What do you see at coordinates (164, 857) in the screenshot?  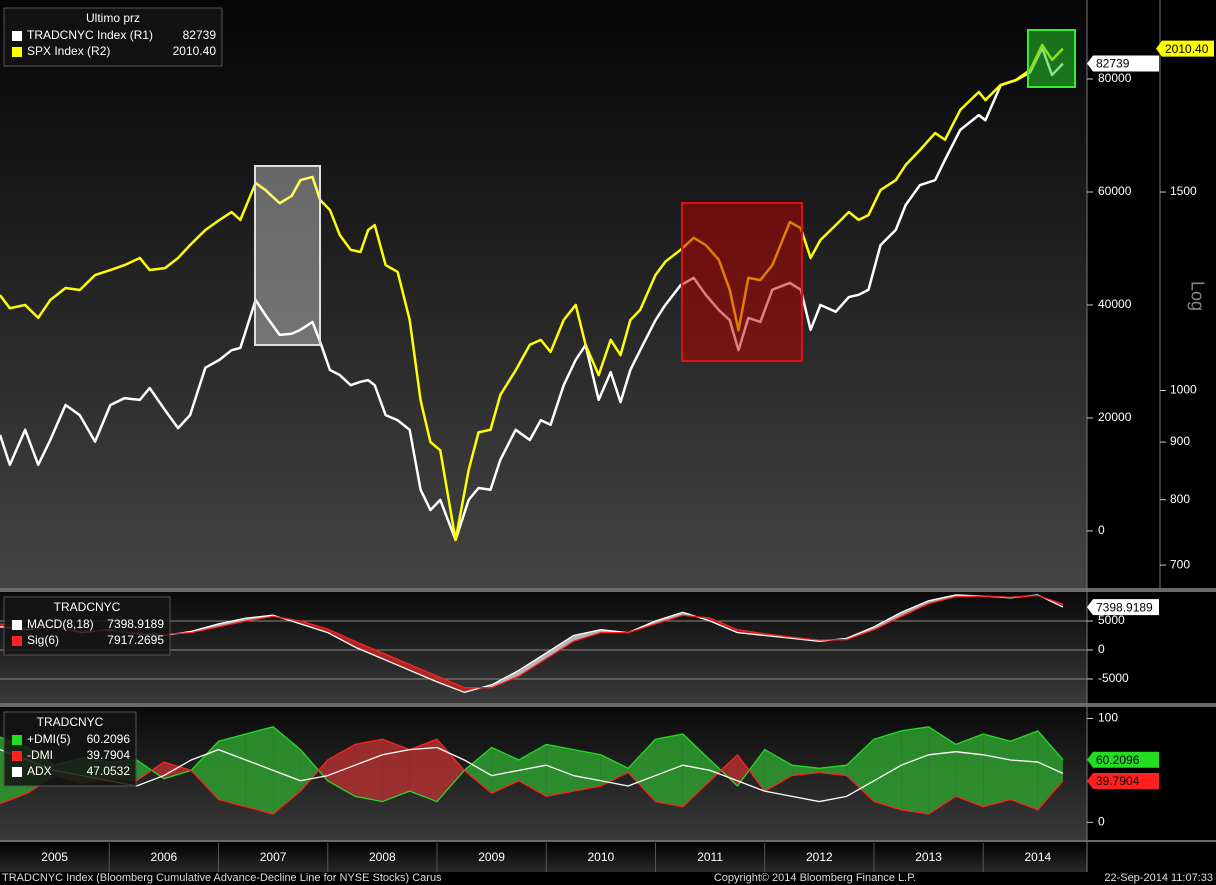 I see `x-tick-label: 2006` at bounding box center [164, 857].